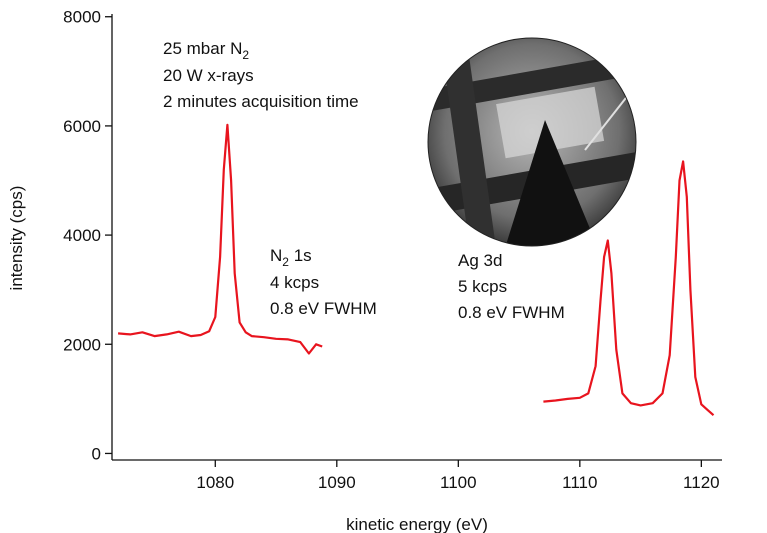 This screenshot has width=767, height=533. I want to click on x-tick-label: 1110, so click(579, 482).